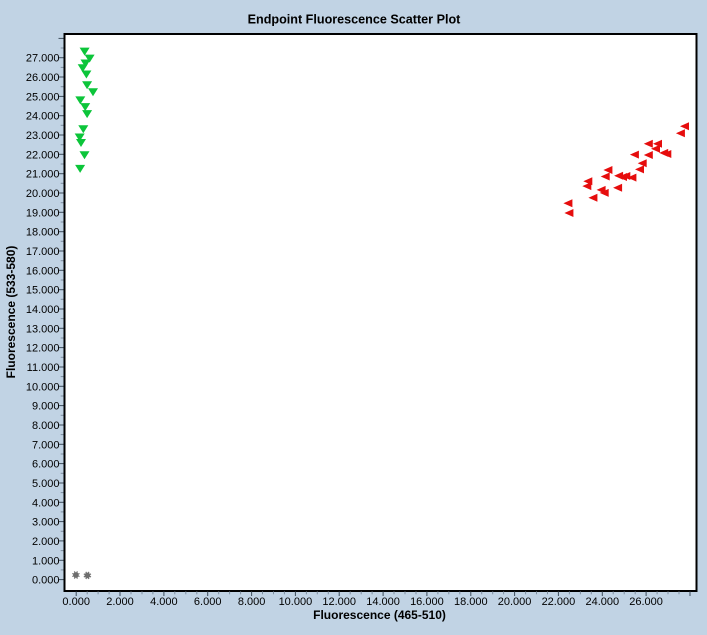  What do you see at coordinates (43, 252) in the screenshot?
I see `svg-text: 17.000` at bounding box center [43, 252].